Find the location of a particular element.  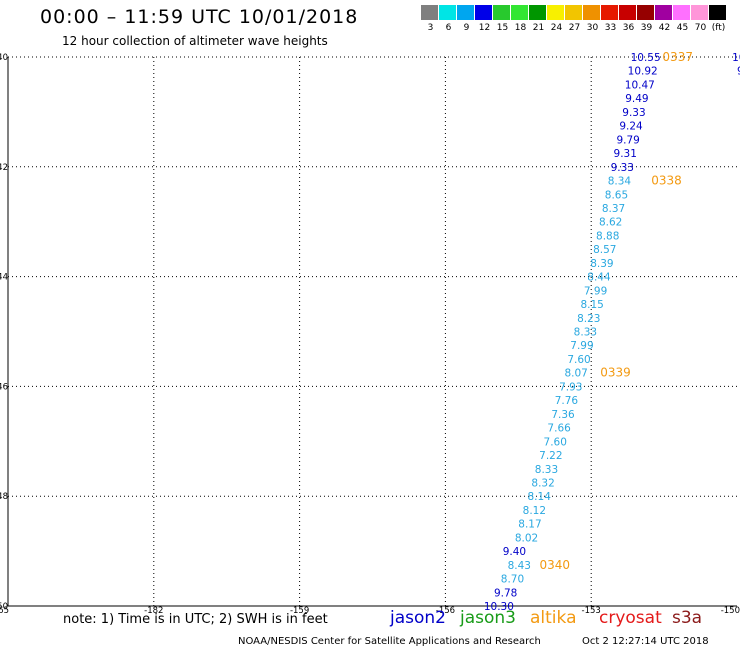

scale-label: 21 is located at coordinates (538, 28).